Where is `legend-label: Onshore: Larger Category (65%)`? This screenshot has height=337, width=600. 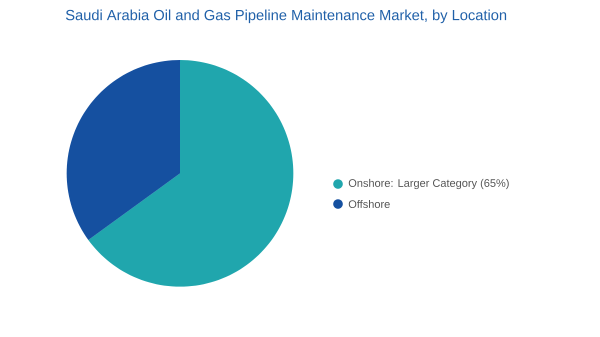 legend-label: Onshore: Larger Category (65%) is located at coordinates (428, 184).